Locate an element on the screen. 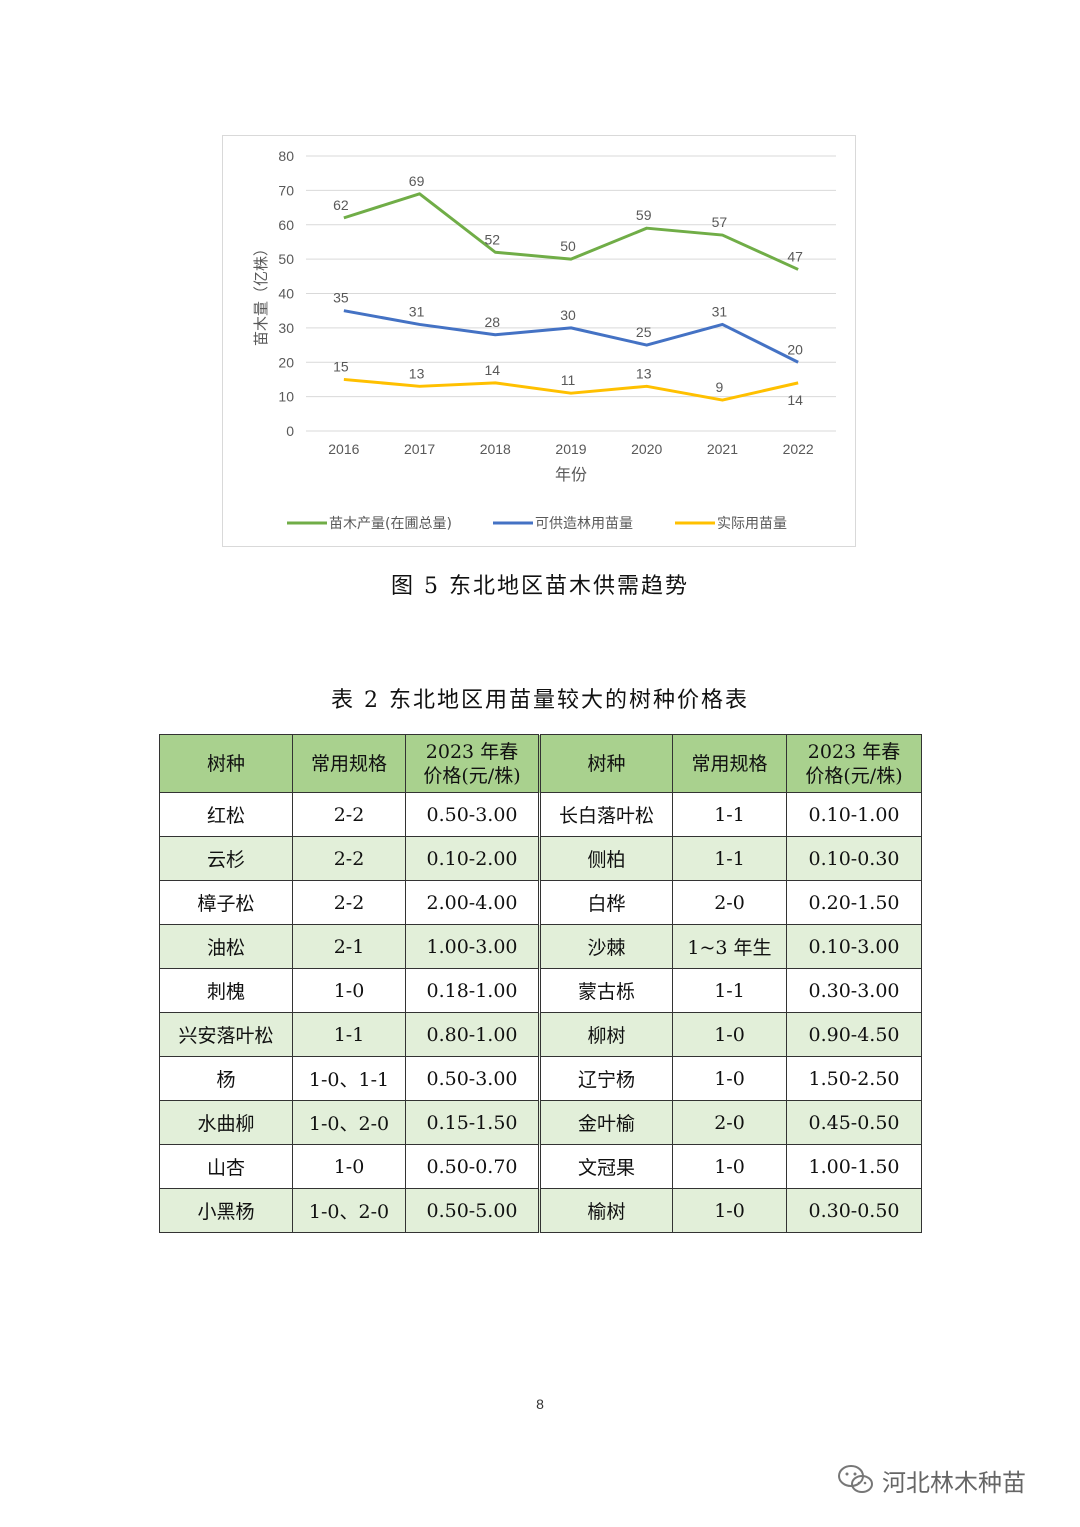 This screenshot has width=1080, height=1527. price-cell: 0.20-1.50 is located at coordinates (854, 902).